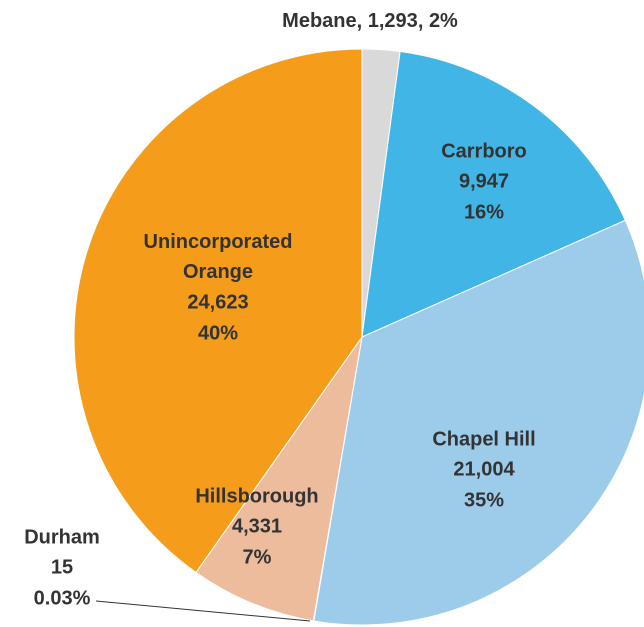 The height and width of the screenshot is (627, 644). Describe the element at coordinates (62, 537) in the screenshot. I see `category-label: Durham` at that location.